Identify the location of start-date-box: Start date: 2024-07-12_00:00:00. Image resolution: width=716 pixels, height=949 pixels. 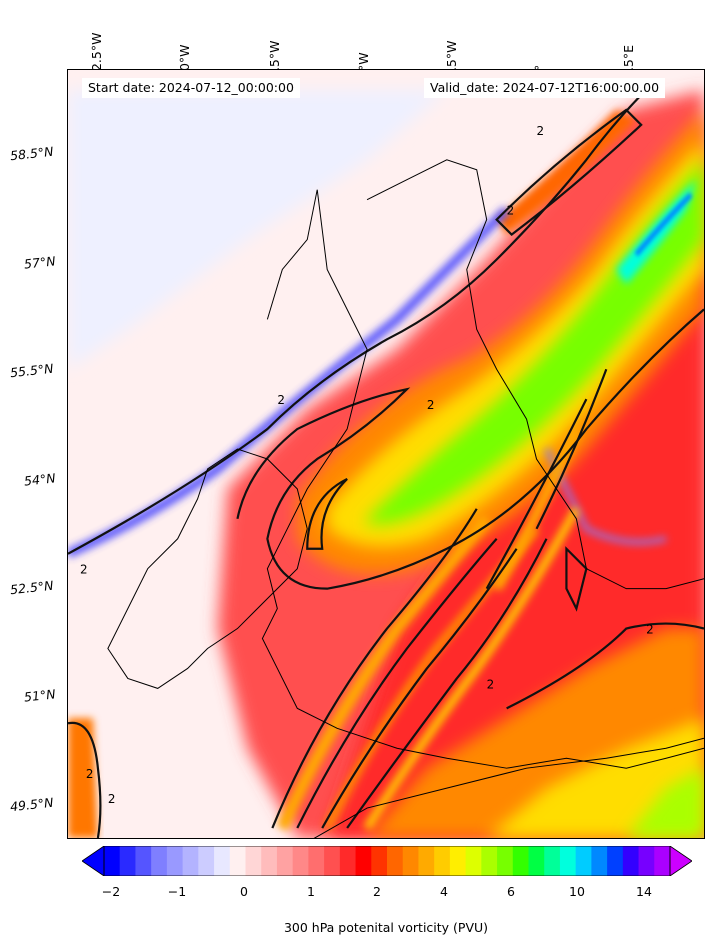
(191, 88).